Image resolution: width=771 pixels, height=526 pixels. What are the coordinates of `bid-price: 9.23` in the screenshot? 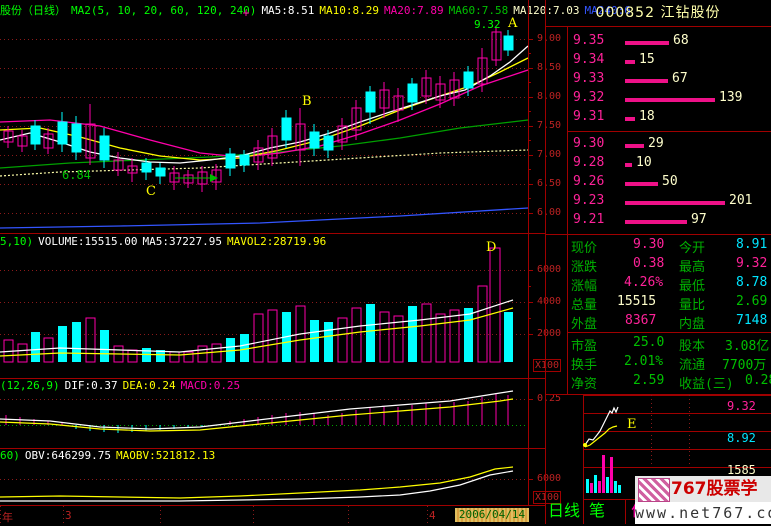 It's located at (589, 200).